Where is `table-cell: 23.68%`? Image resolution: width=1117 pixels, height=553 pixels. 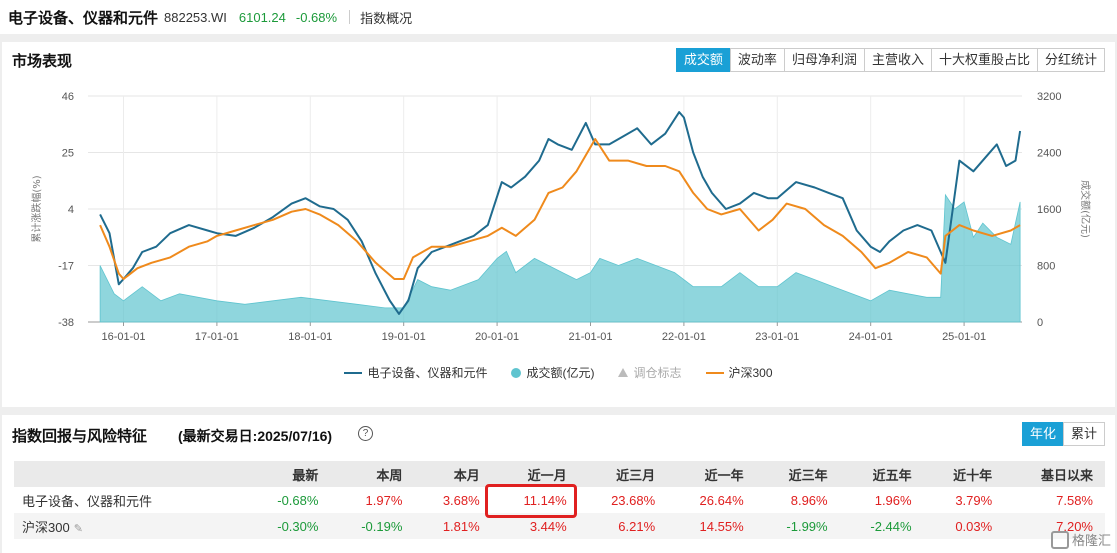
table-cell: 23.68% is located at coordinates (633, 500).